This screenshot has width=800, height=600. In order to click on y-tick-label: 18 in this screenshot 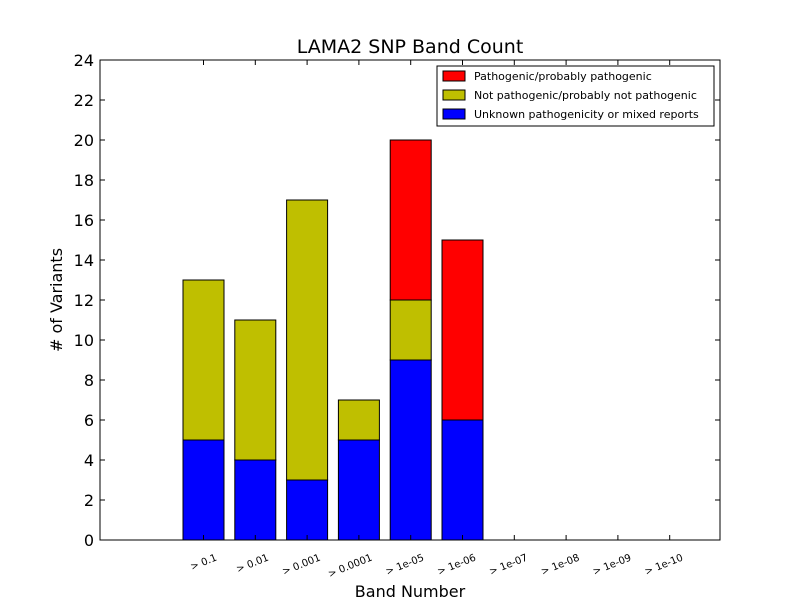, I will do `click(84, 180)`.